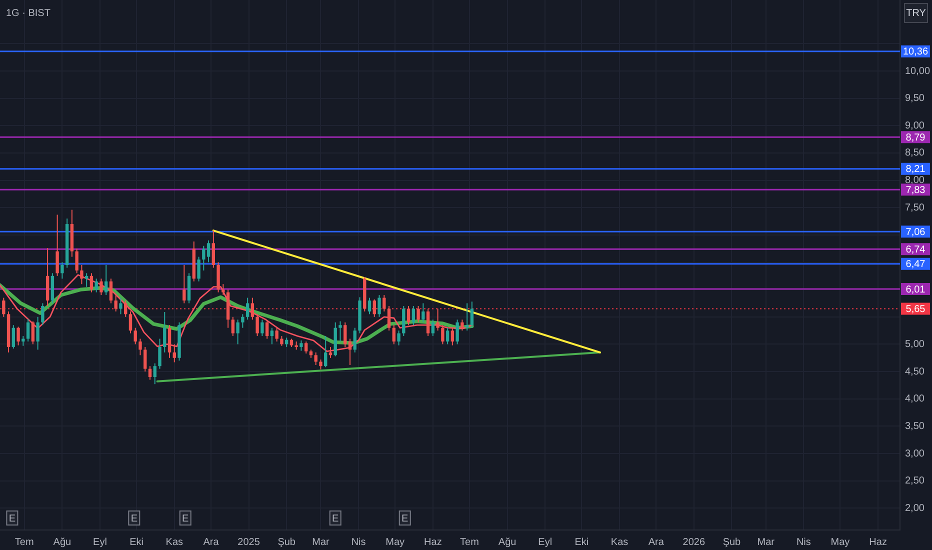  What do you see at coordinates (917, 71) in the screenshot?
I see `y-tick-label: 10,00` at bounding box center [917, 71].